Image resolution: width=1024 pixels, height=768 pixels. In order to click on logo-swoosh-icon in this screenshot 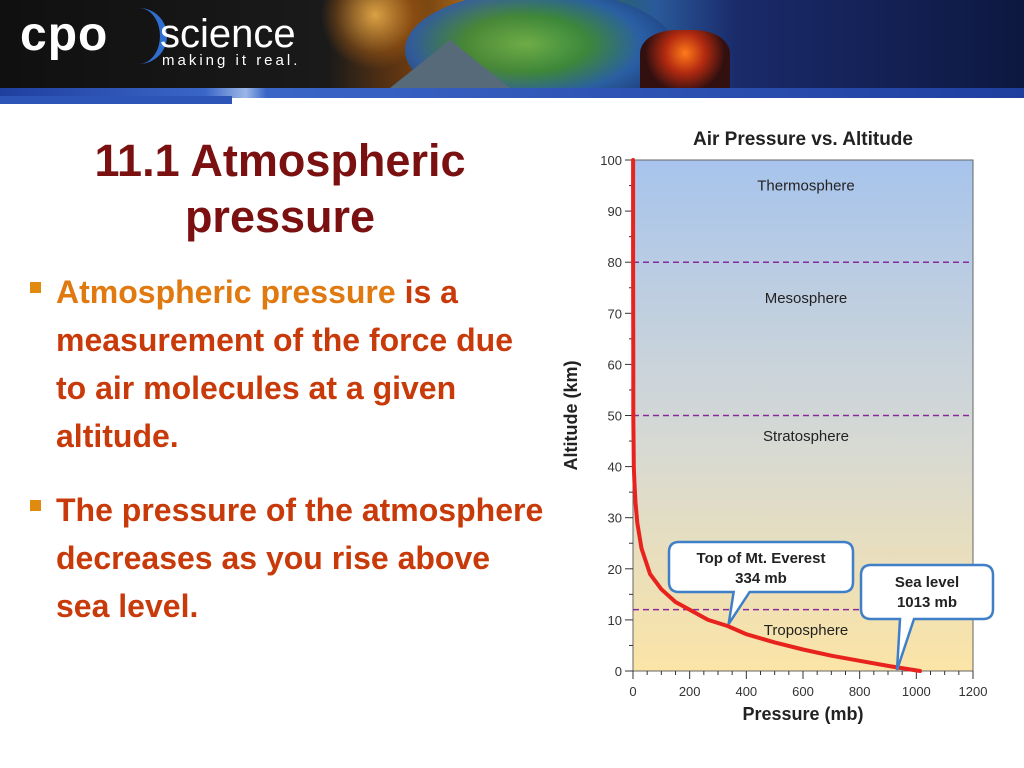, I will do `click(146, 36)`.